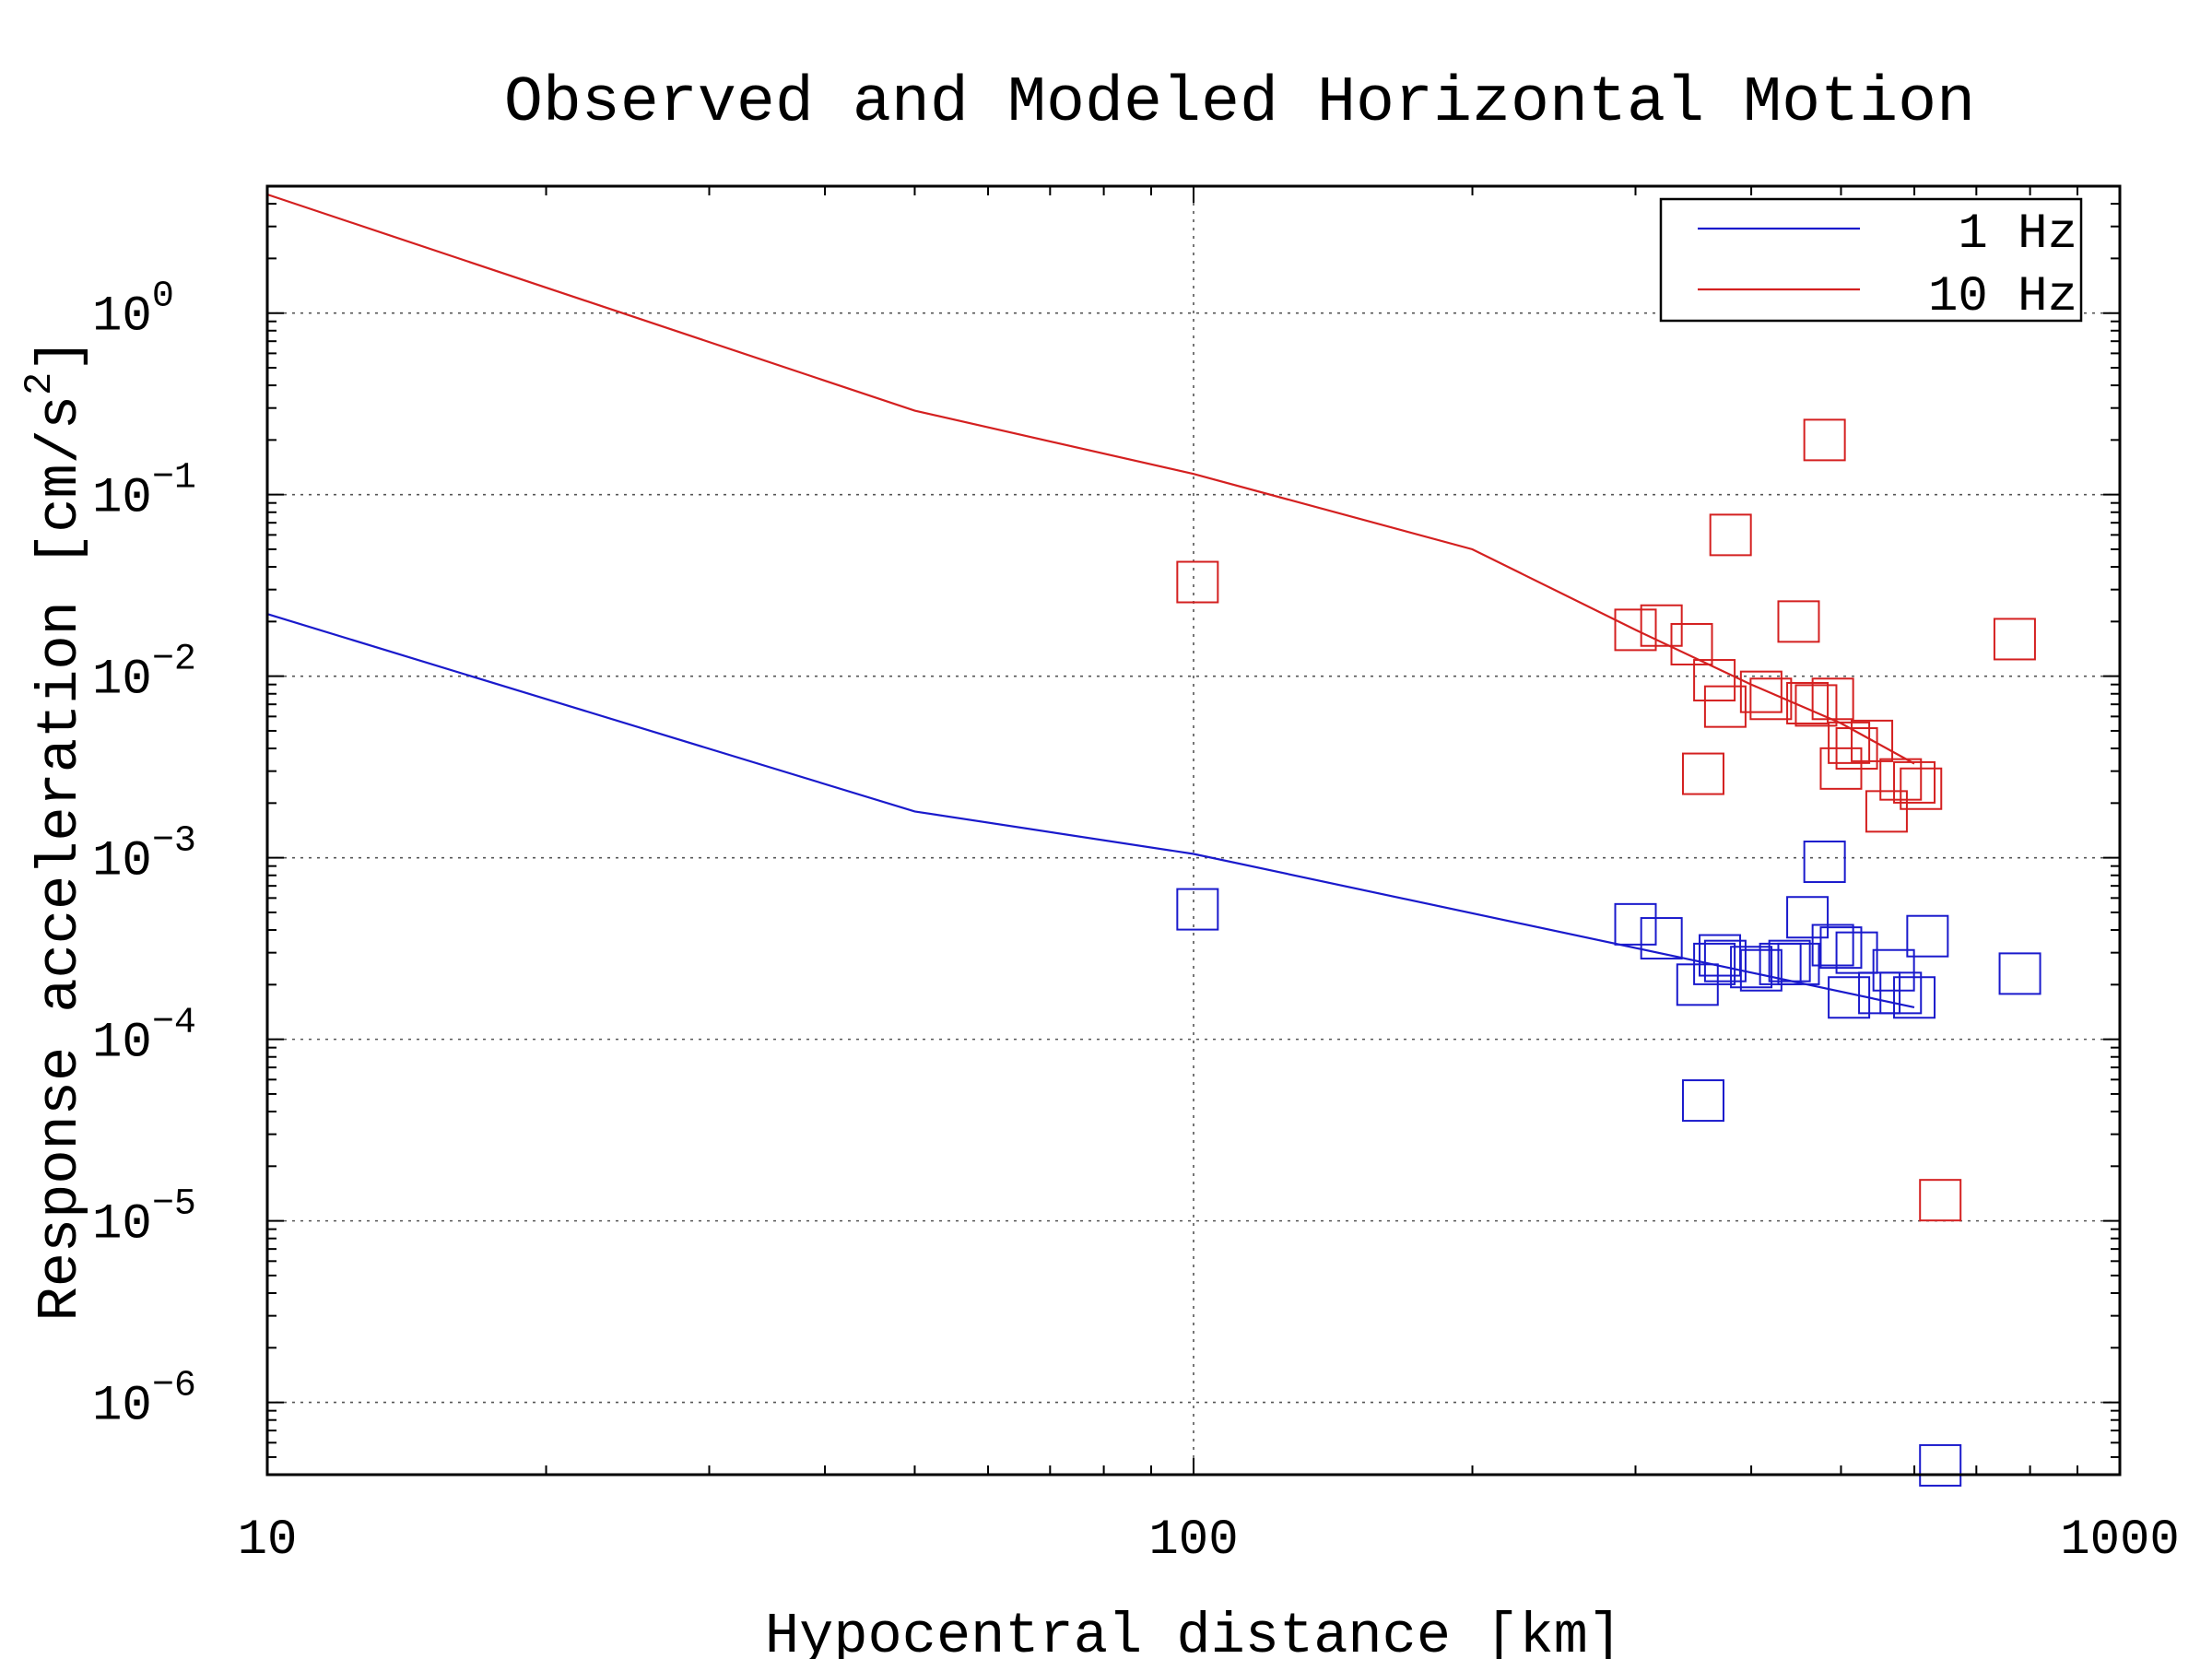  I want to click on y-tick-exponent: −5, so click(174, 1205).